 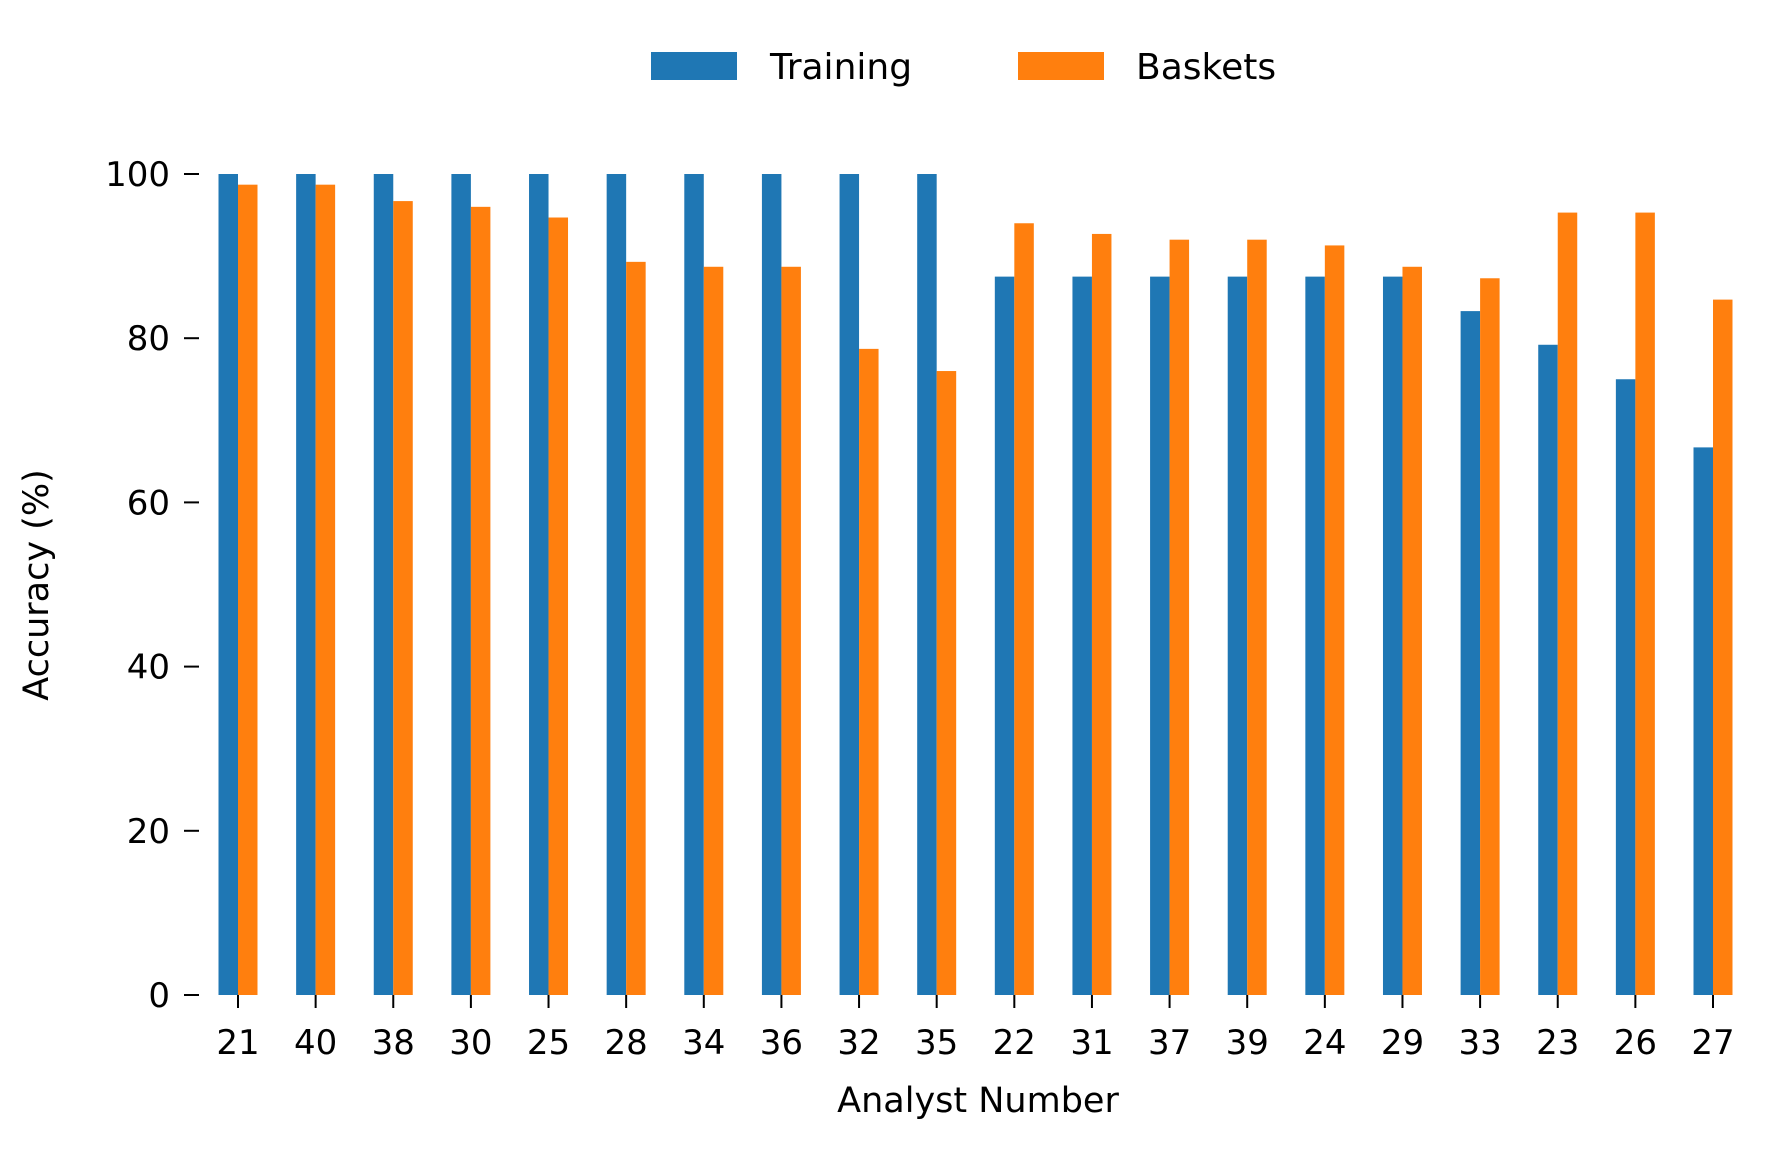 What do you see at coordinates (626, 1043) in the screenshot?
I see `x-tick-label: 28` at bounding box center [626, 1043].